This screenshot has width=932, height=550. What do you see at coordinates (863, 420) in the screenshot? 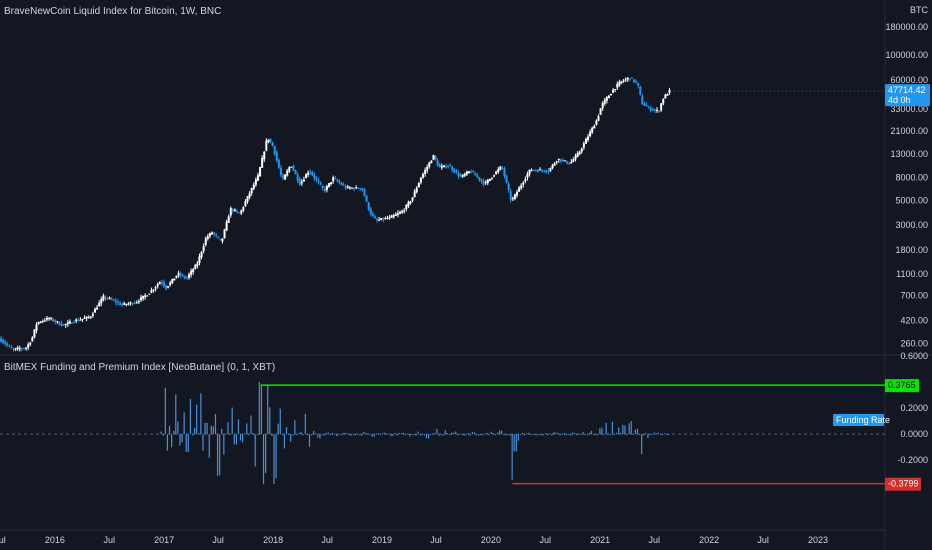
I see `funding-rate-tag-label: Funding Rate` at bounding box center [863, 420].